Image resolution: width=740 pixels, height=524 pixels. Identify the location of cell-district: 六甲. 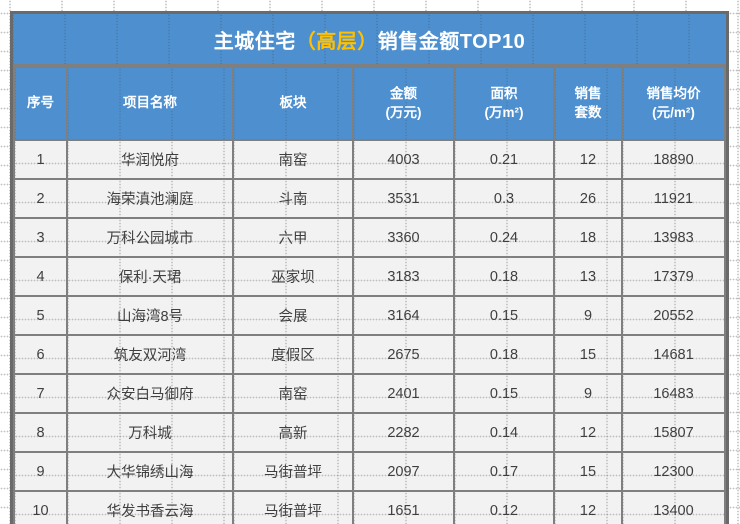
(293, 237).